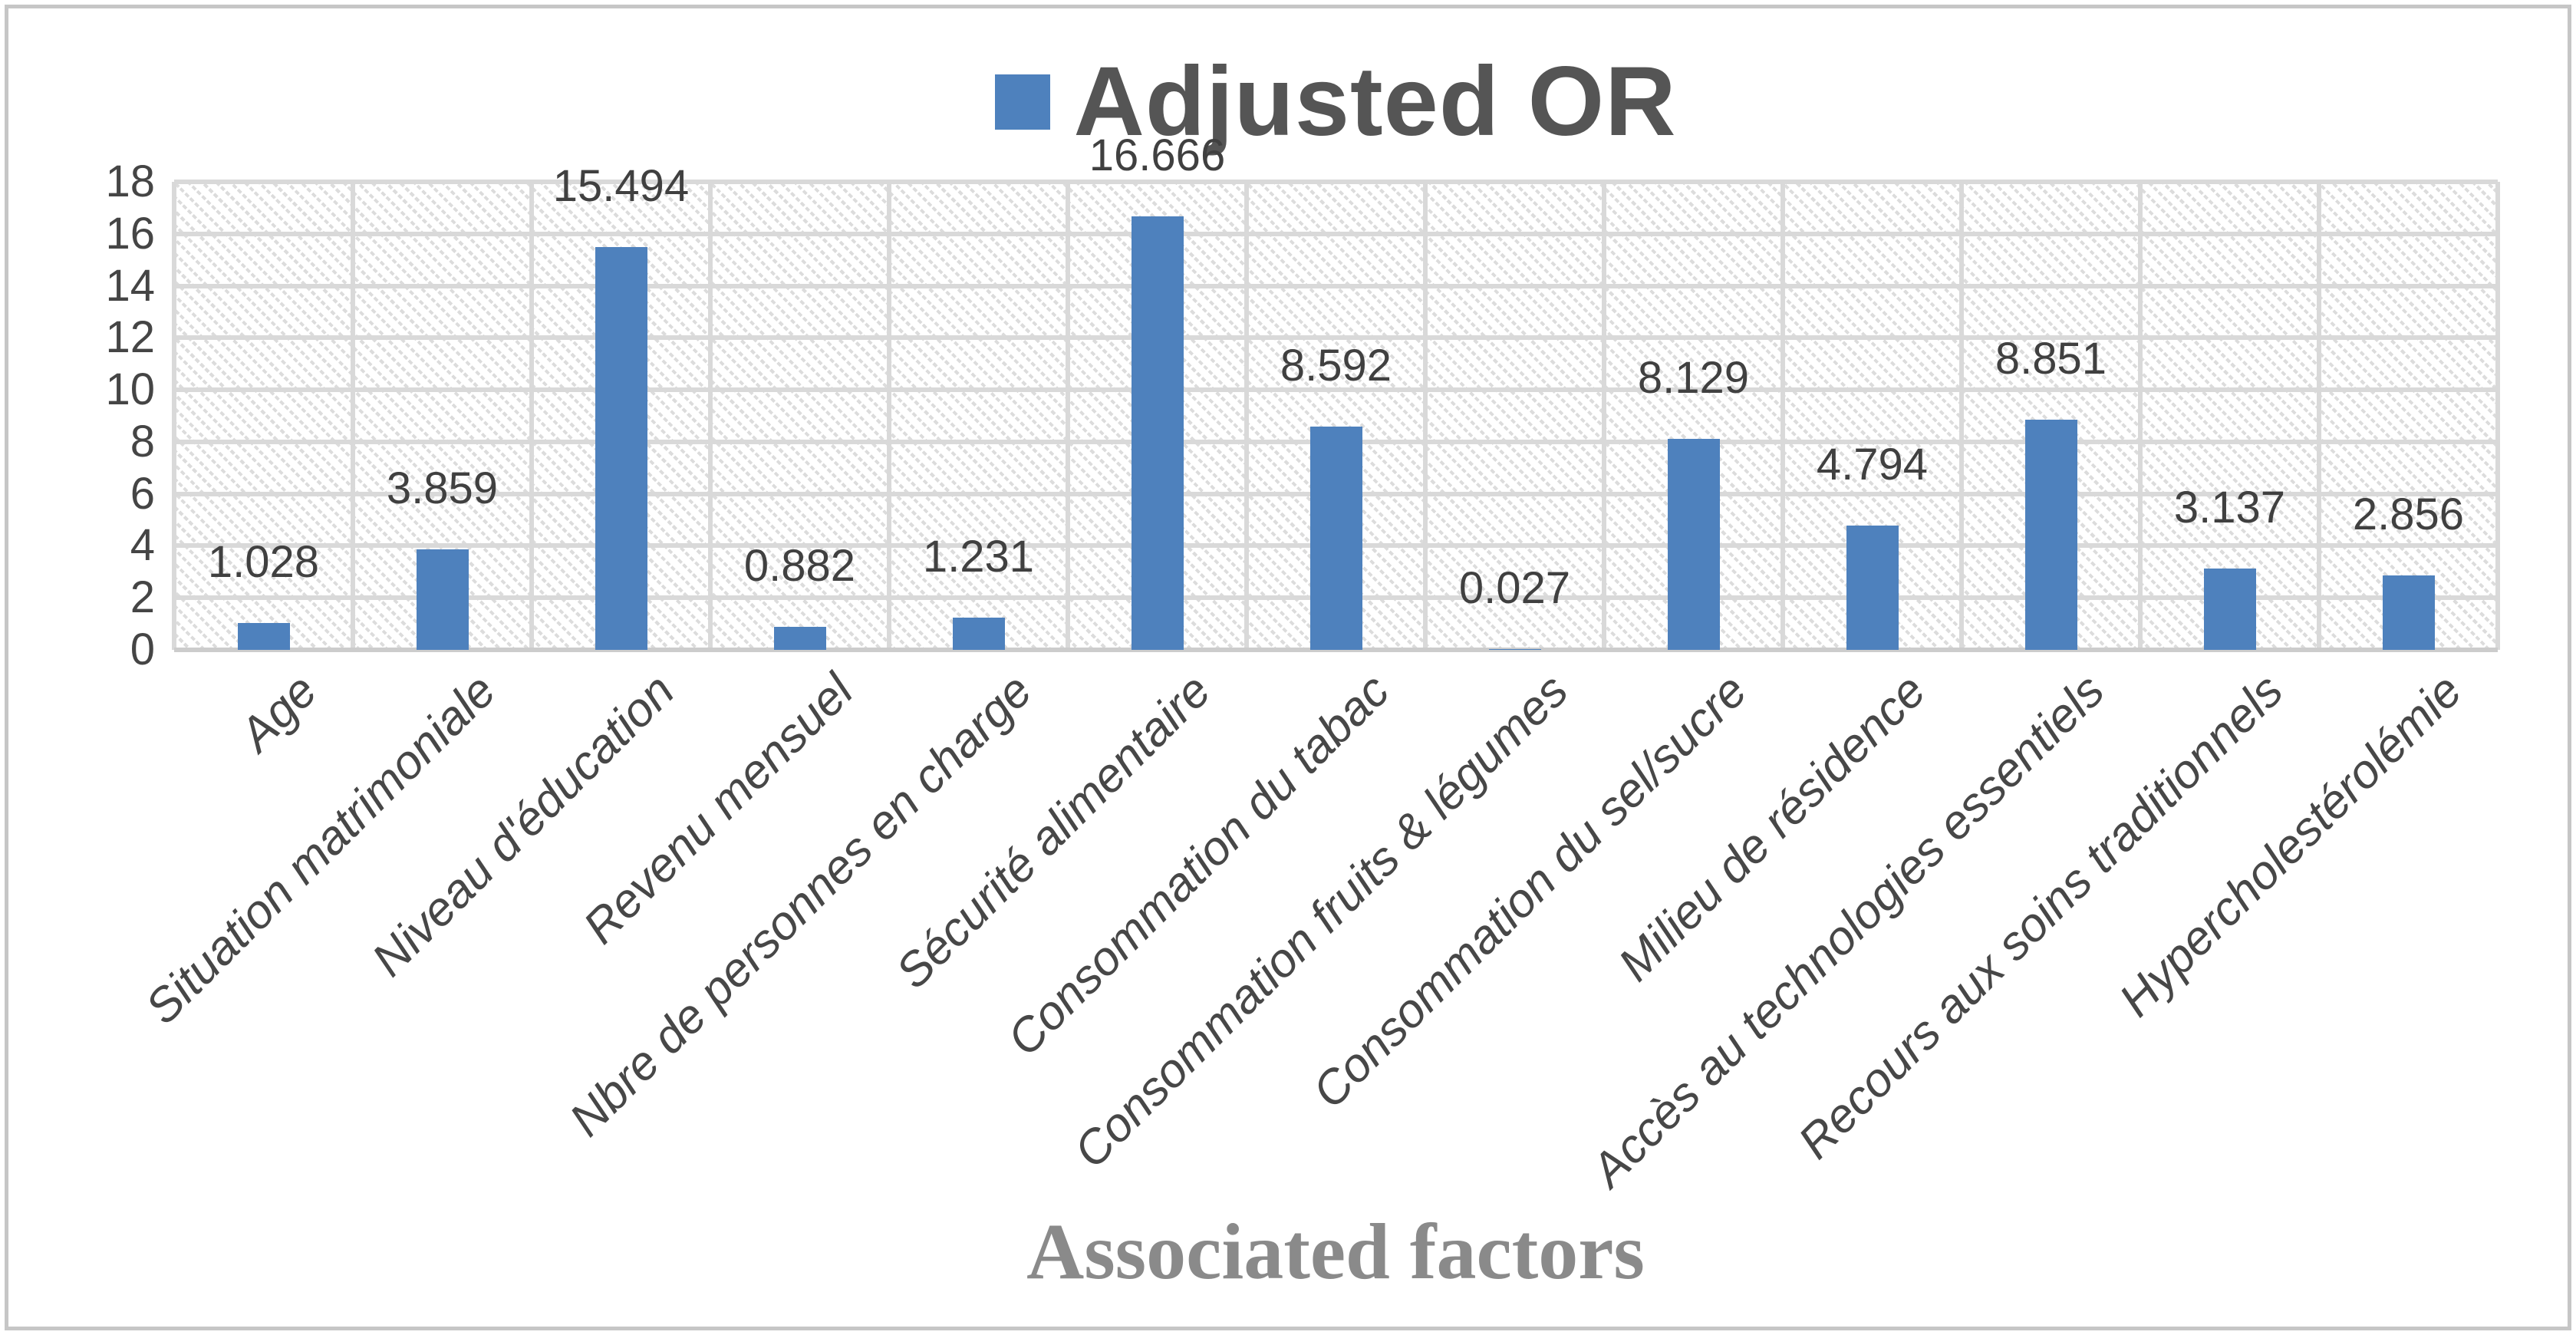  Describe the element at coordinates (130, 285) in the screenshot. I see `y-tick-label-14: 14` at that location.